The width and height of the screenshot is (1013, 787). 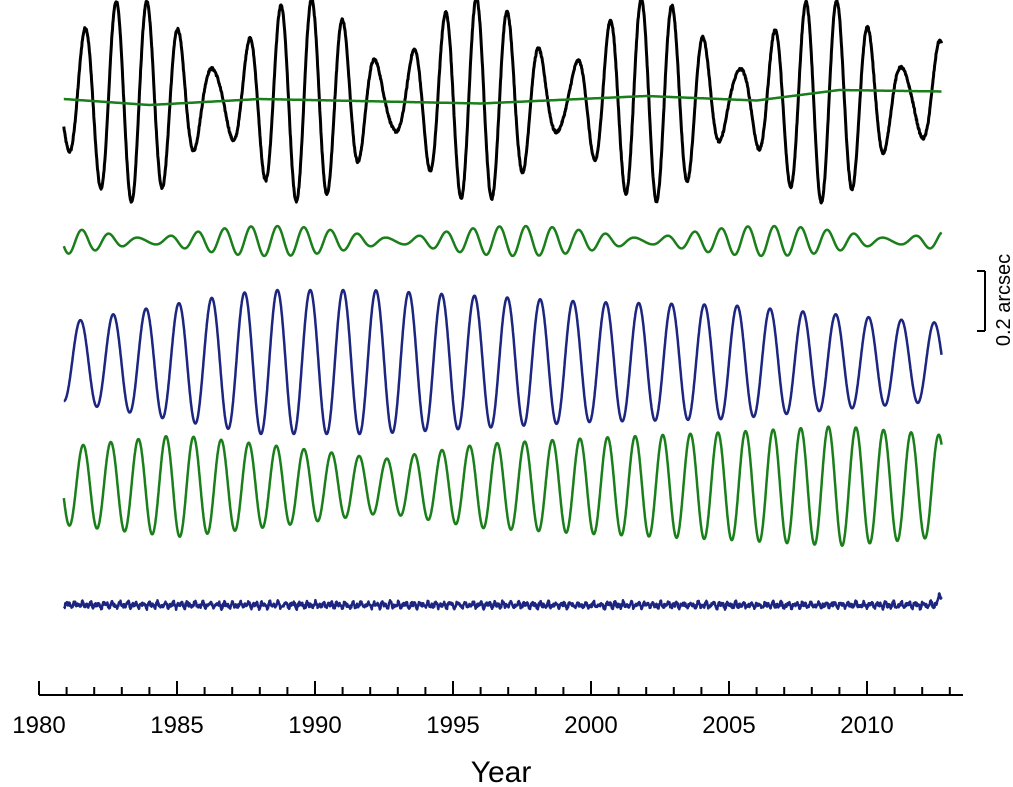 I want to click on x-tick-label: 1995, so click(x=452, y=725).